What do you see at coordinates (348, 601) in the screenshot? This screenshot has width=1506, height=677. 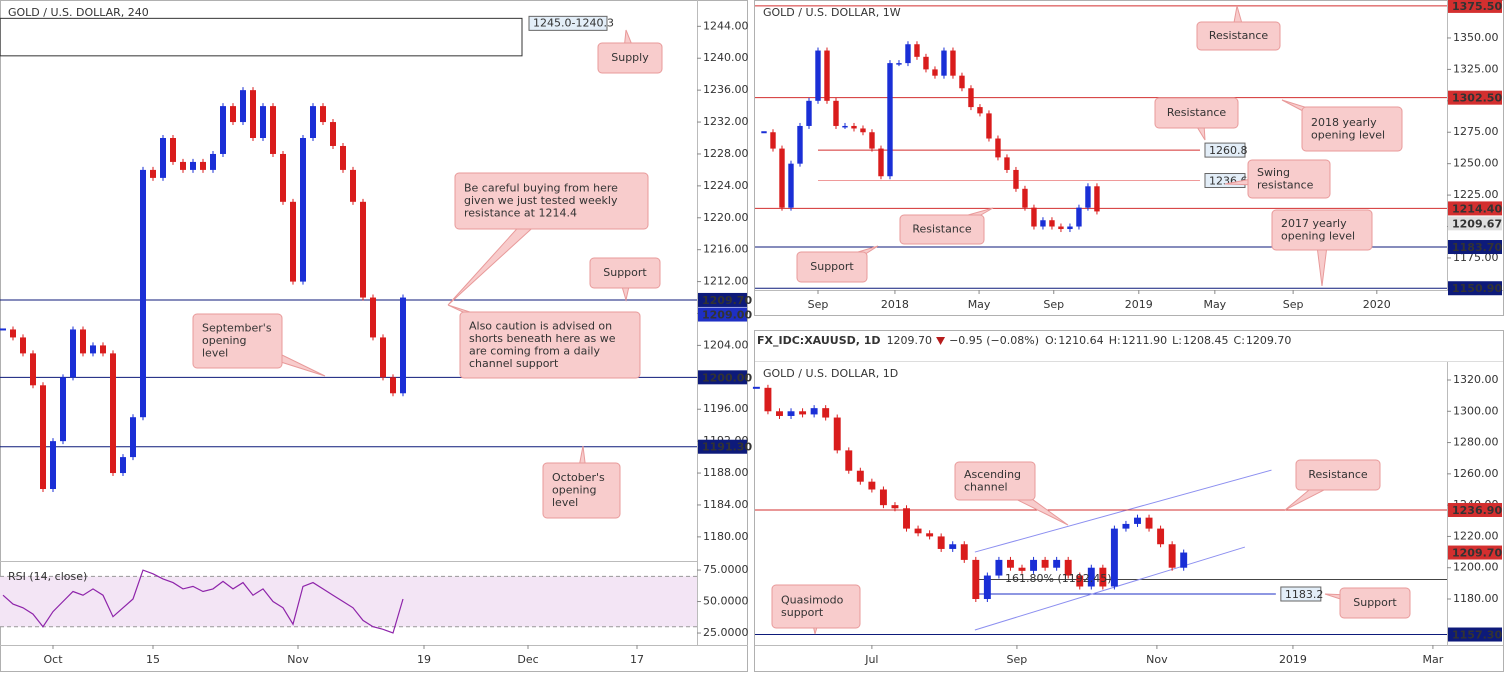 I see `rsi-band` at bounding box center [348, 601].